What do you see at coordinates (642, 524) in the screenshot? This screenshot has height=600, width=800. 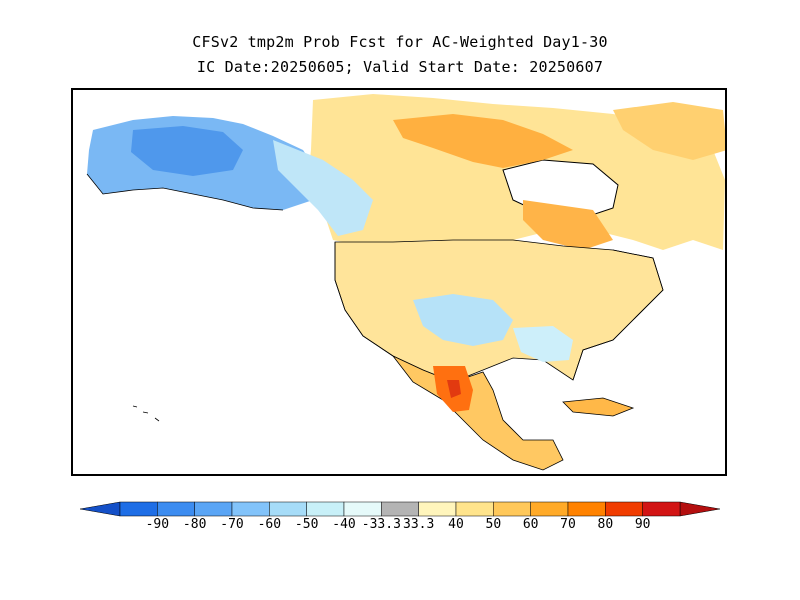 I see `legend-tick-label: 90` at bounding box center [642, 524].